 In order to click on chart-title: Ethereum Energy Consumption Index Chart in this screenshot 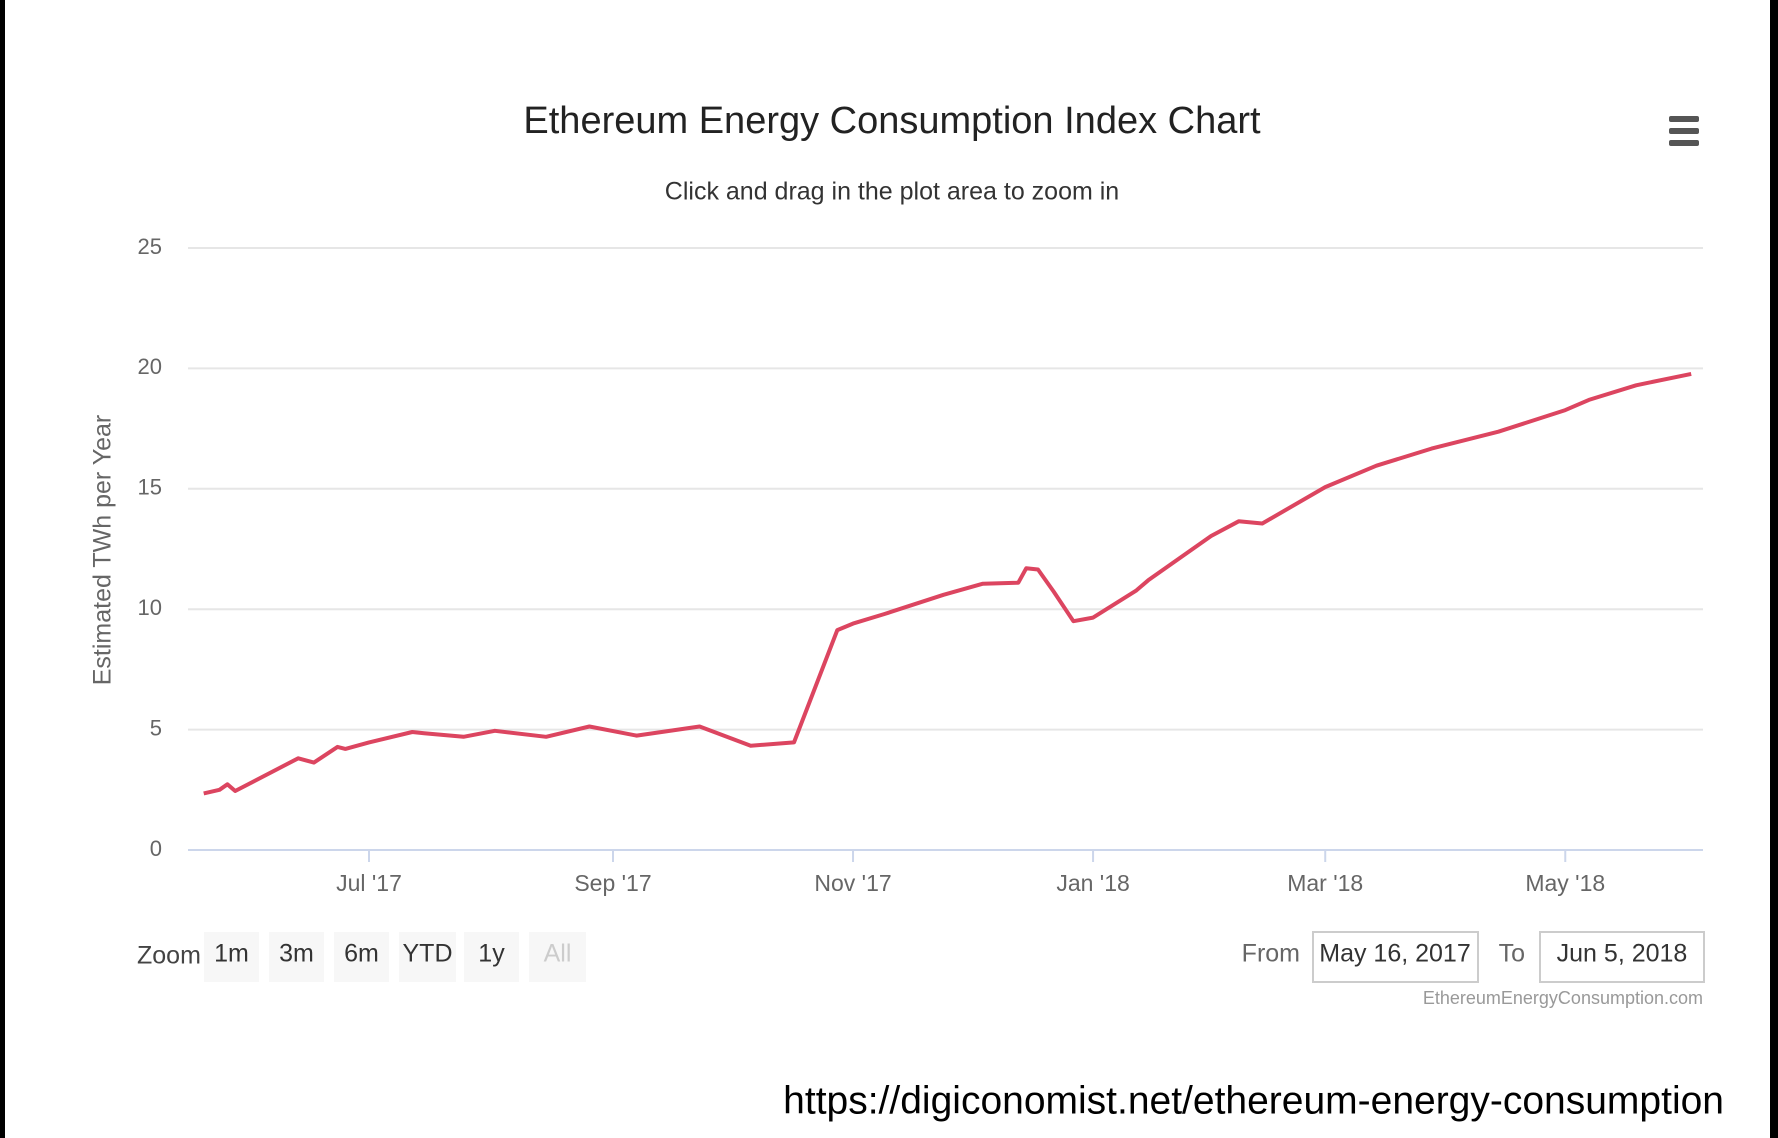, I will do `click(892, 121)`.